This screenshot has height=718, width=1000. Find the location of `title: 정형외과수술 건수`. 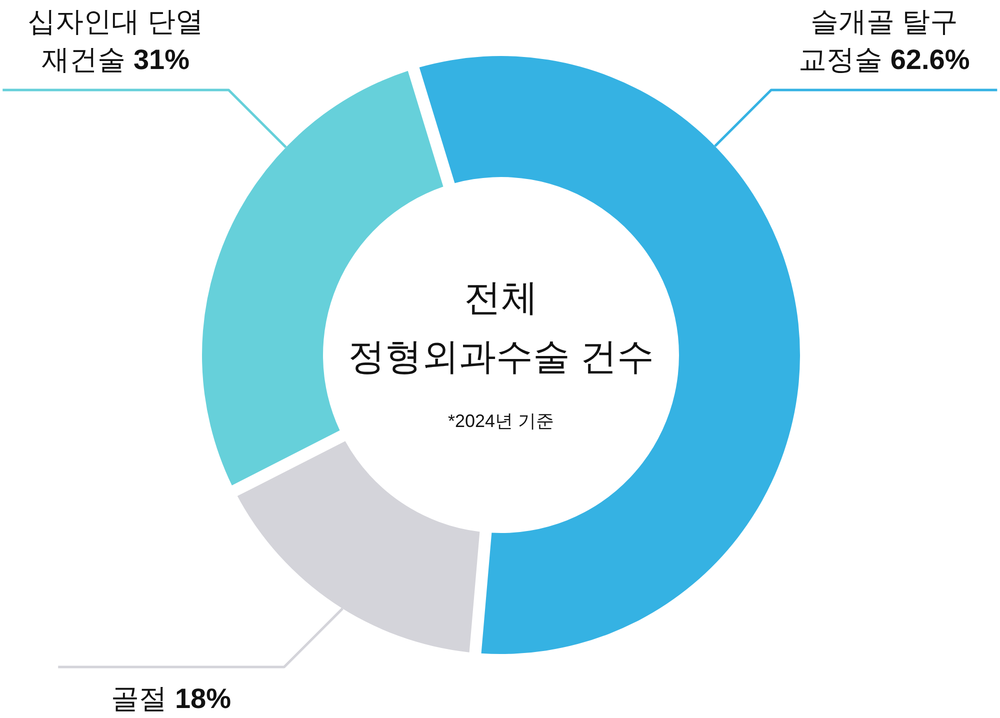

title: 정형외과수술 건수 is located at coordinates (501, 356).